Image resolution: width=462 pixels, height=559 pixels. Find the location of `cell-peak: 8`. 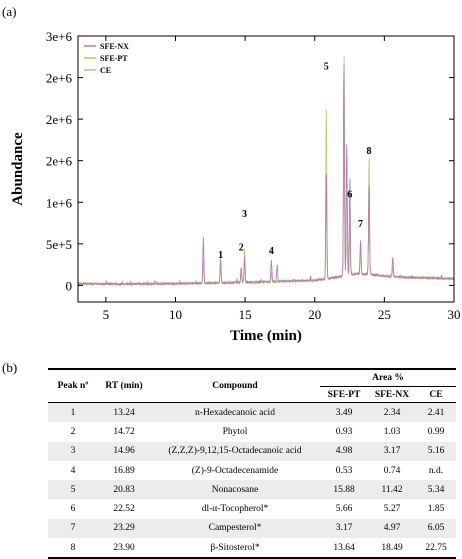

cell-peak: 8 is located at coordinates (73, 548).